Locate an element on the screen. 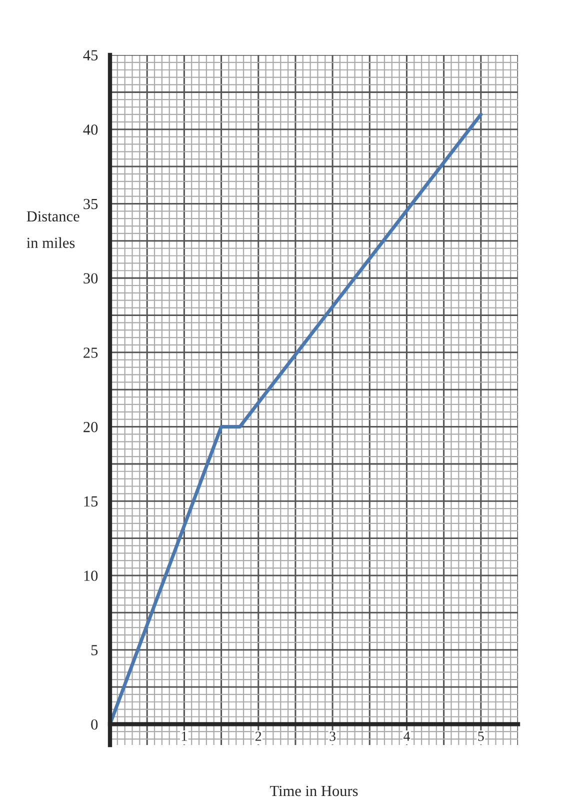 The height and width of the screenshot is (805, 576). y-tick-label: 0 is located at coordinates (94, 724).